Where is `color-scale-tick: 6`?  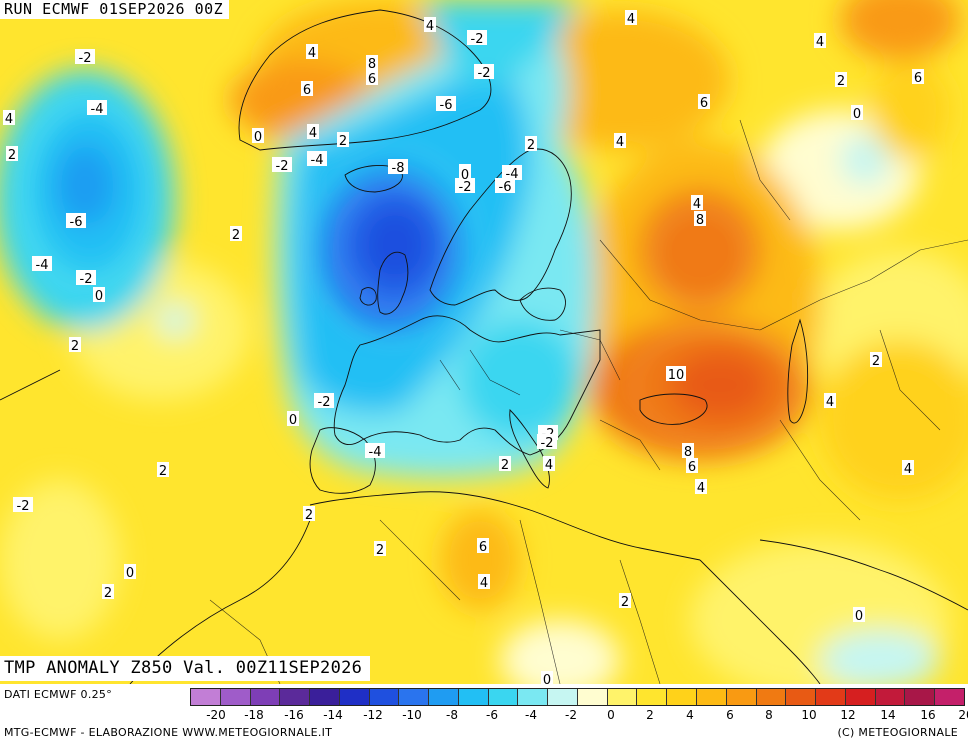 color-scale-tick: 6 is located at coordinates (730, 715).